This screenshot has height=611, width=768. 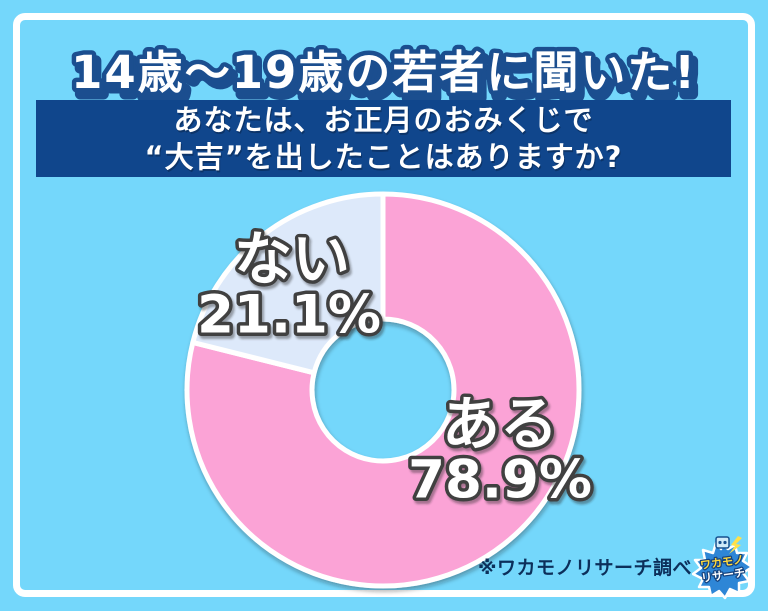 What do you see at coordinates (292, 259) in the screenshot?
I see `slice-label-1: ない` at bounding box center [292, 259].